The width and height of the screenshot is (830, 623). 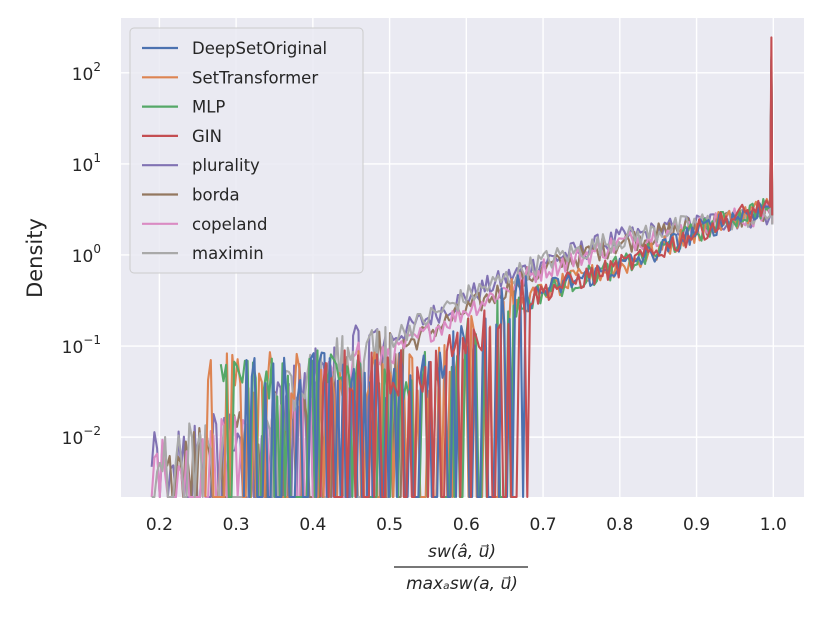 I want to click on x-axis-label-numerator: sw(â, u⃗), so click(x=462, y=552).